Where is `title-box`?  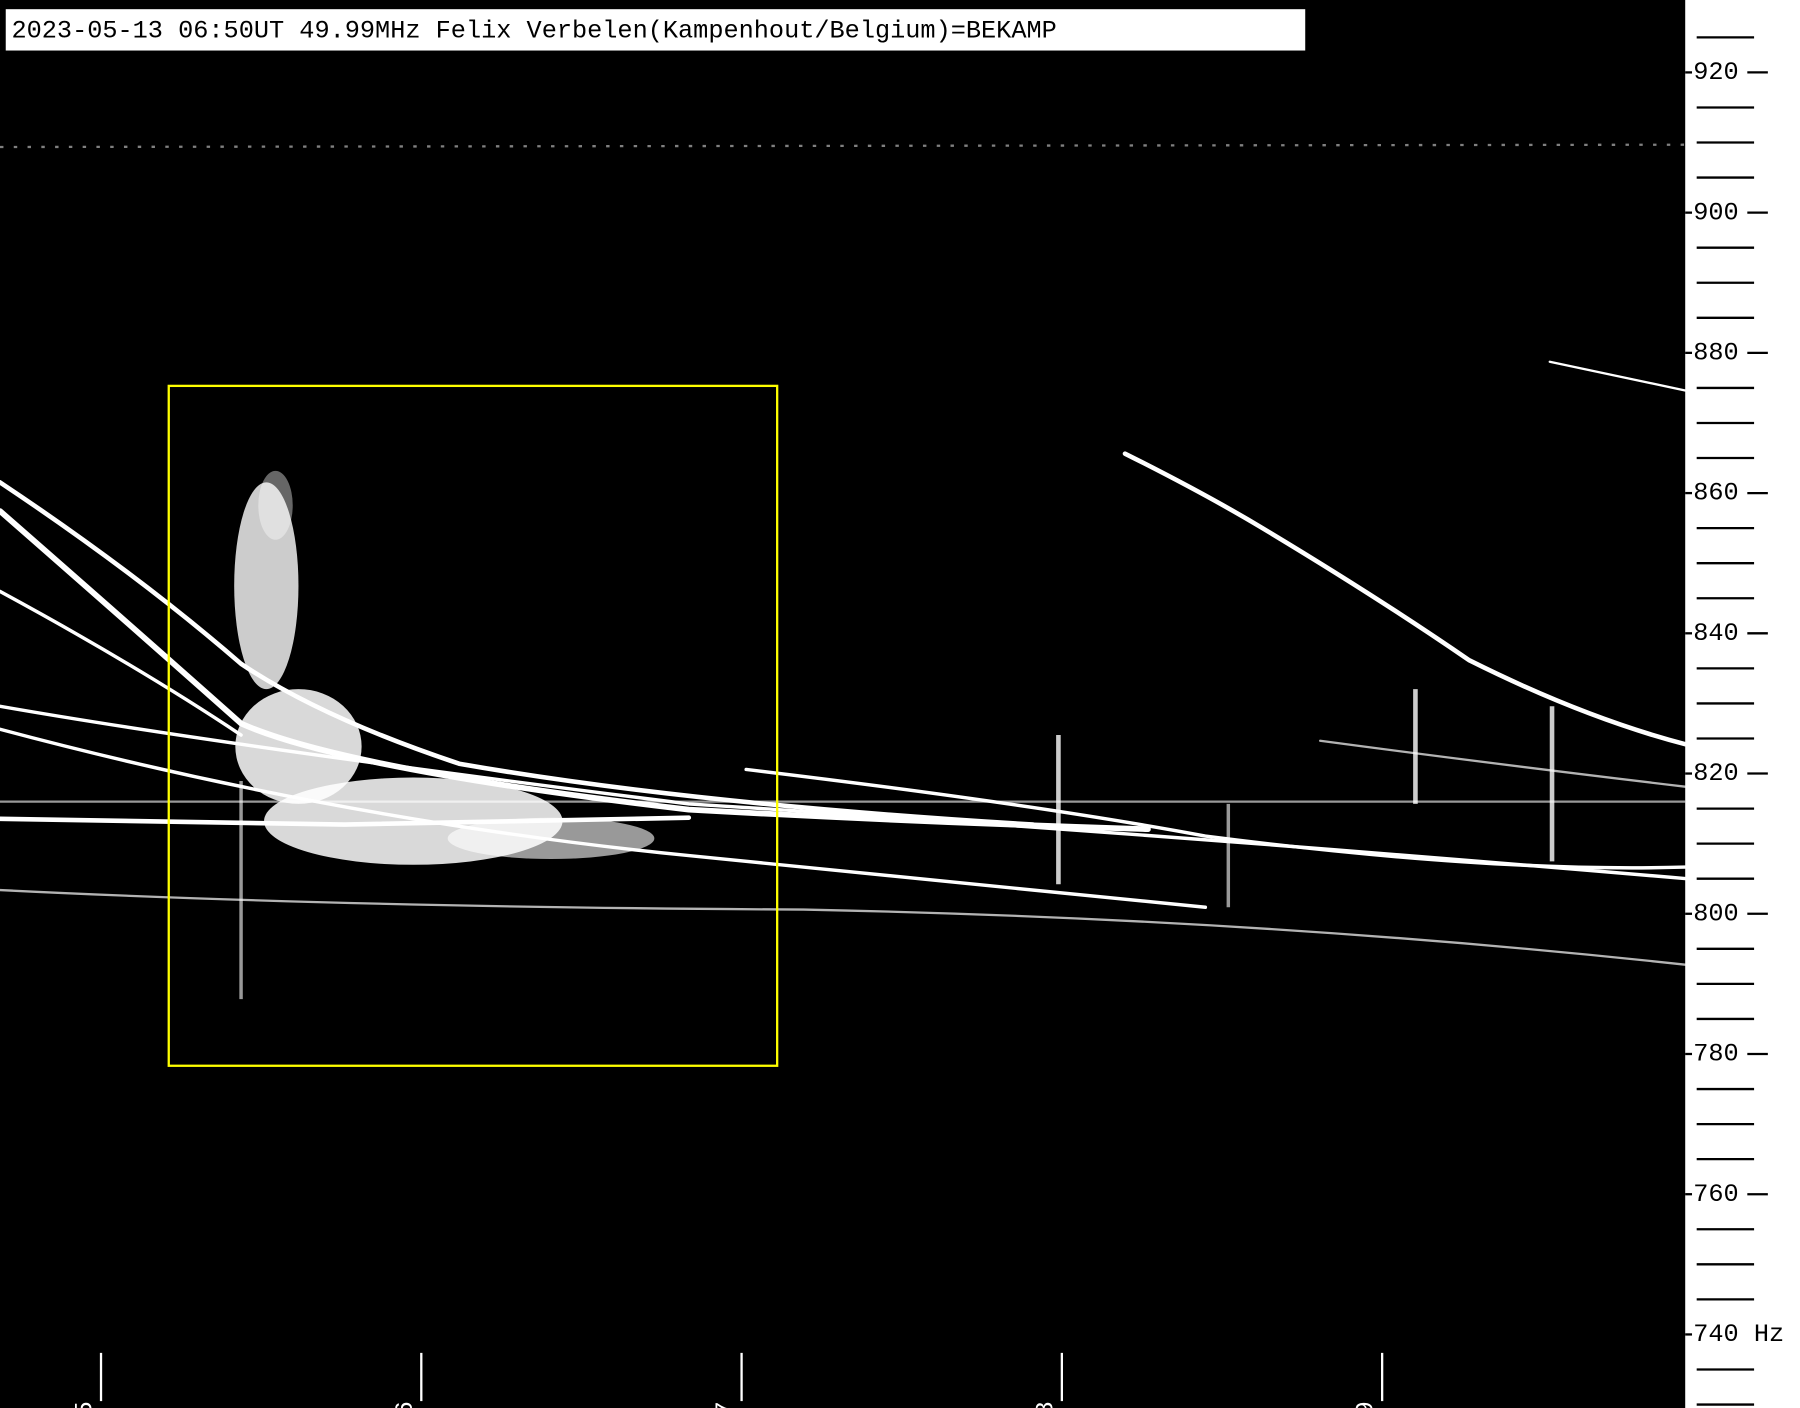 title-box is located at coordinates (655, 30).